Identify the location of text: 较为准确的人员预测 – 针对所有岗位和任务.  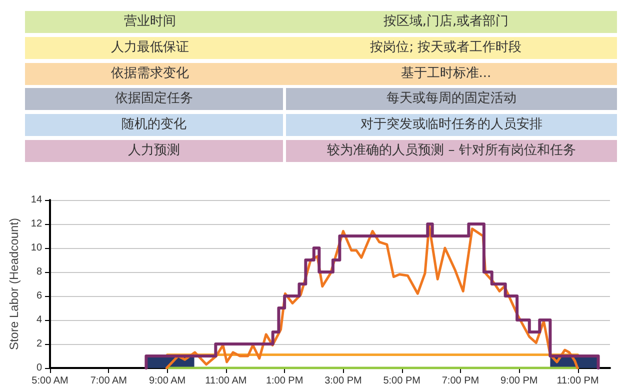
(451, 151).